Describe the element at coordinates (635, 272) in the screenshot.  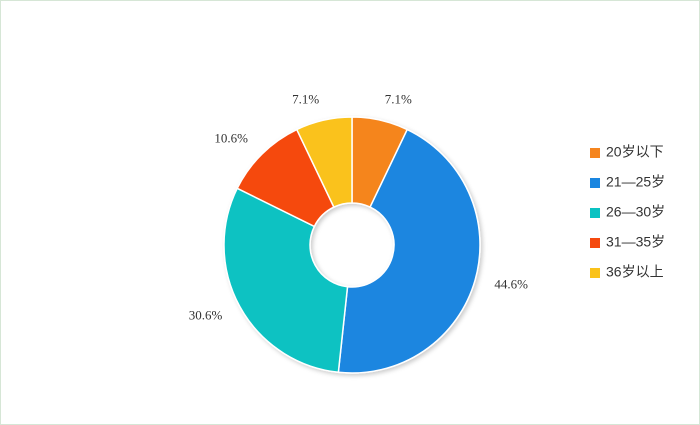
I see `legend-label: 36岁以上` at that location.